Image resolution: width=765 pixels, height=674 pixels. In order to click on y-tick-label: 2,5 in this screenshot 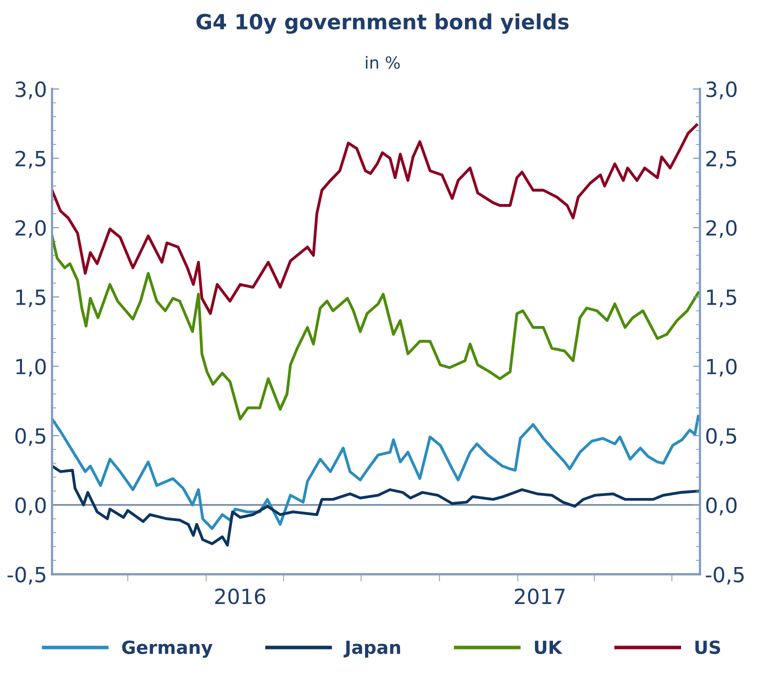, I will do `click(31, 159)`.